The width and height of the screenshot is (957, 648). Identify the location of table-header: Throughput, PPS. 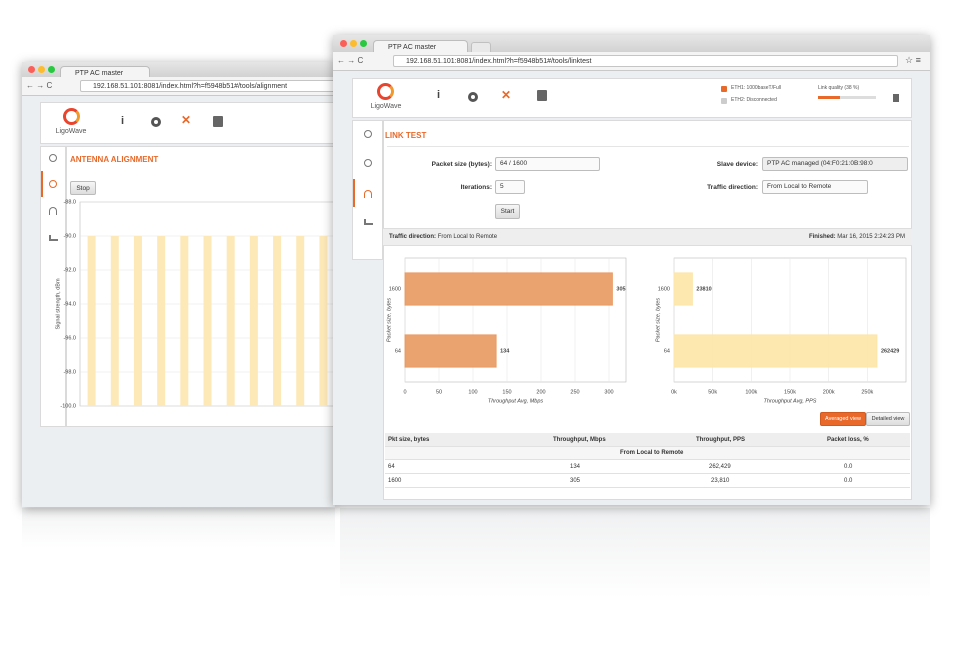
(720, 440).